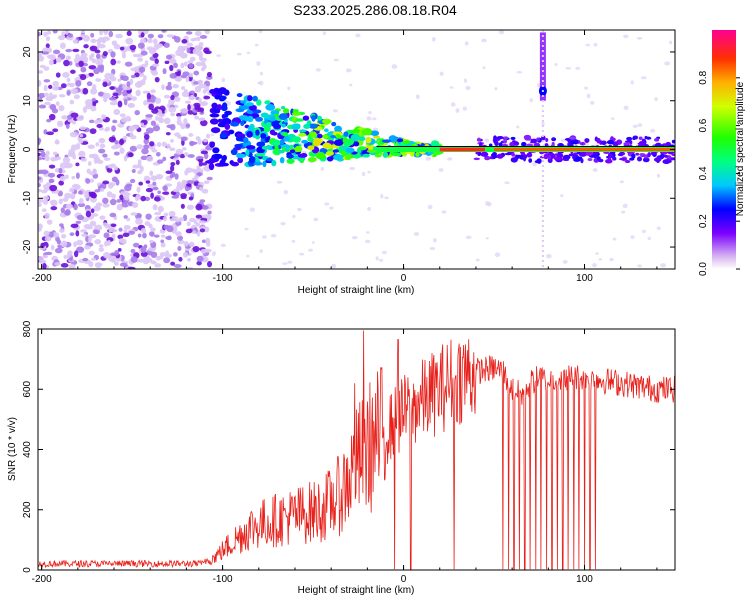  What do you see at coordinates (719, 173) in the screenshot?
I see `colorbar-ticks: 0.0 0.2 0.4 0.6 0.8` at bounding box center [719, 173].